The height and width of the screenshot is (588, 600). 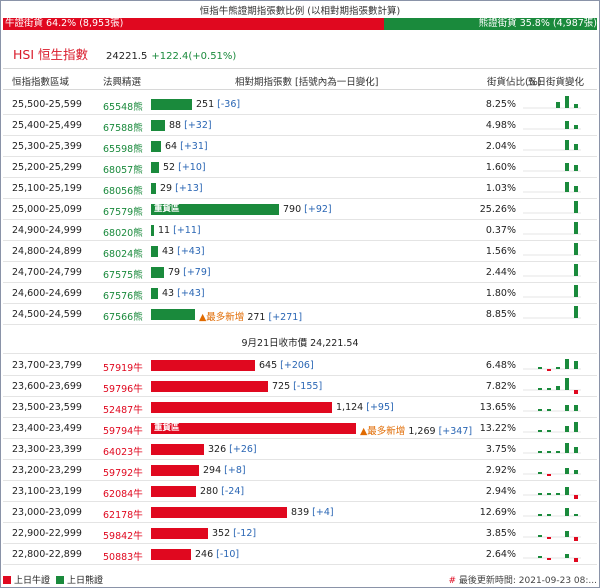 What do you see at coordinates (123, 557) in the screenshot?
I see `warrant-code-link: 50883牛` at bounding box center [123, 557].